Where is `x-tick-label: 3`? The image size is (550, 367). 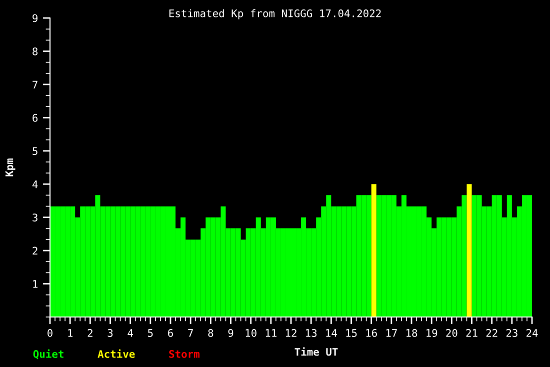
x-tick-label: 3 is located at coordinates (110, 333).